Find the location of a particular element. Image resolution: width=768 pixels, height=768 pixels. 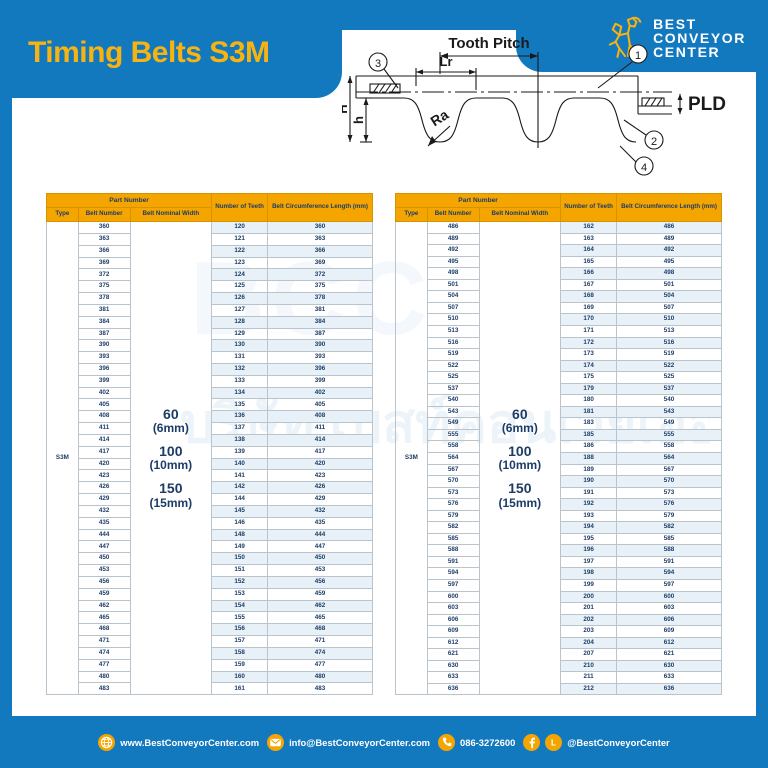

table-row: 630 210 630 is located at coordinates (559, 666).